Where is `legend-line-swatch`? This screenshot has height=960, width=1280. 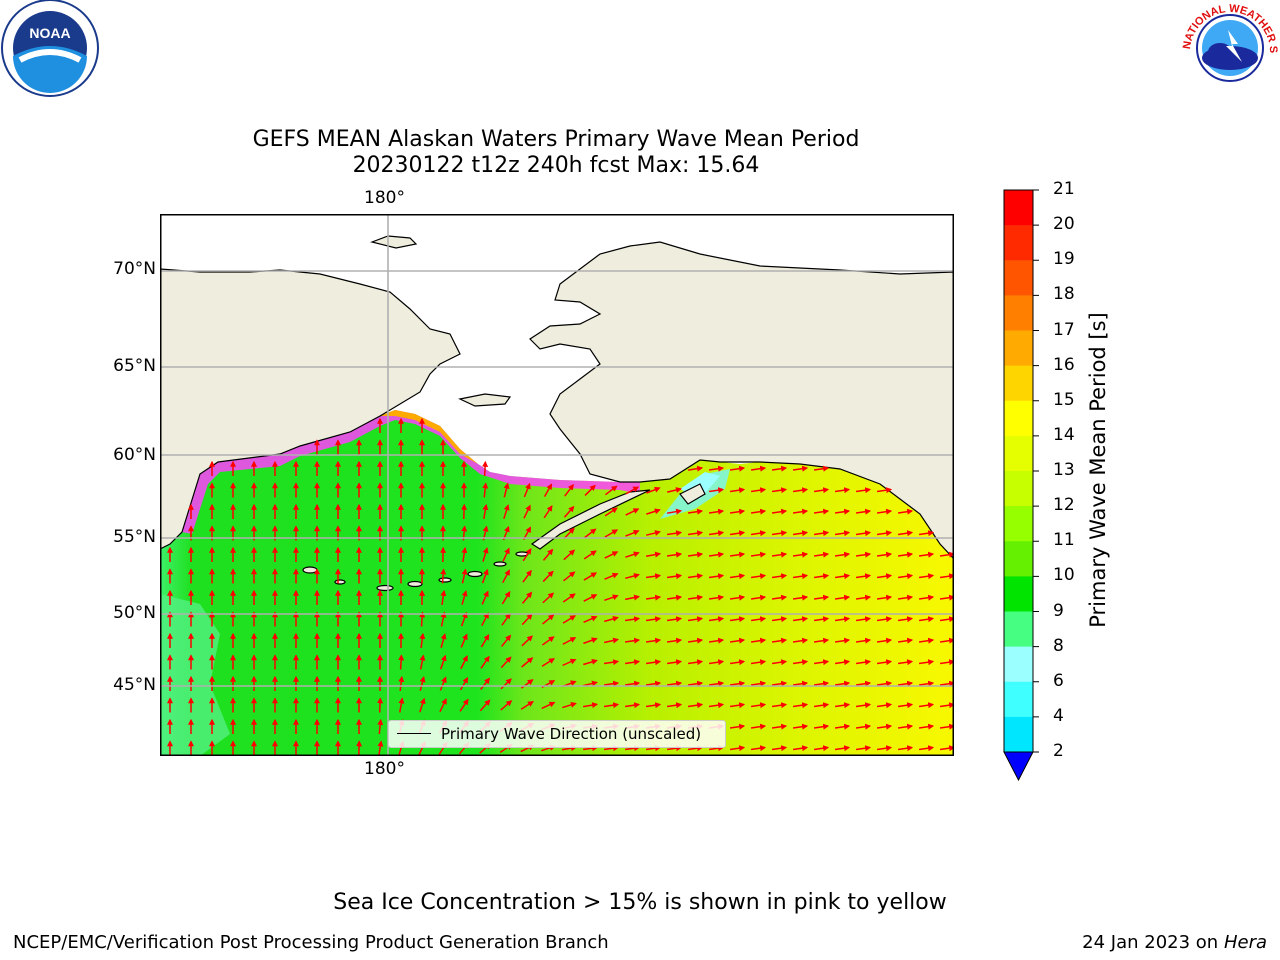 legend-line-swatch is located at coordinates (414, 733).